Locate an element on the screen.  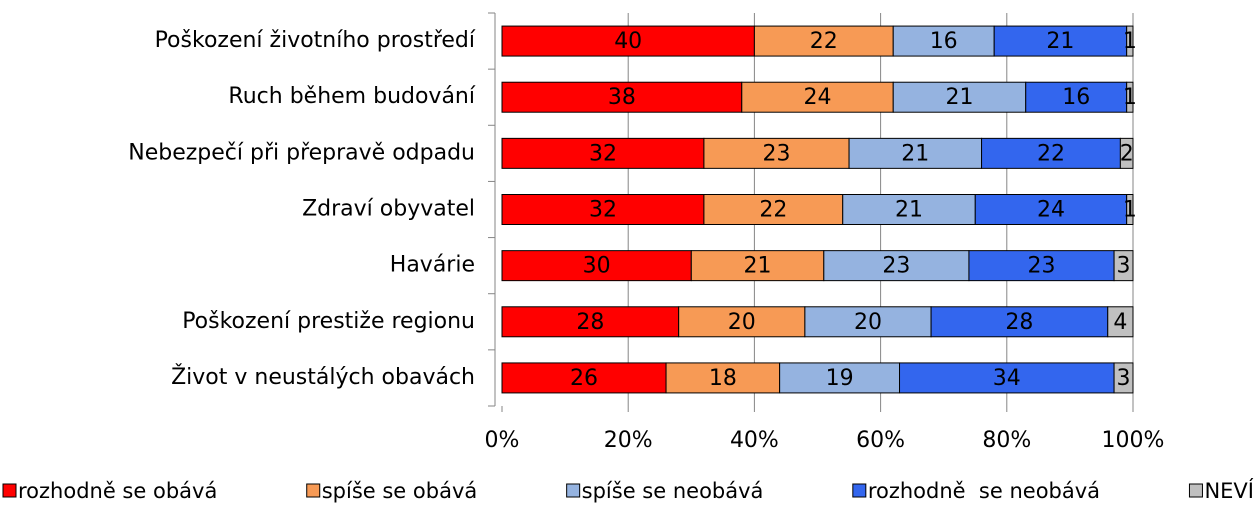
x-tick-label: 20% is located at coordinates (628, 440).